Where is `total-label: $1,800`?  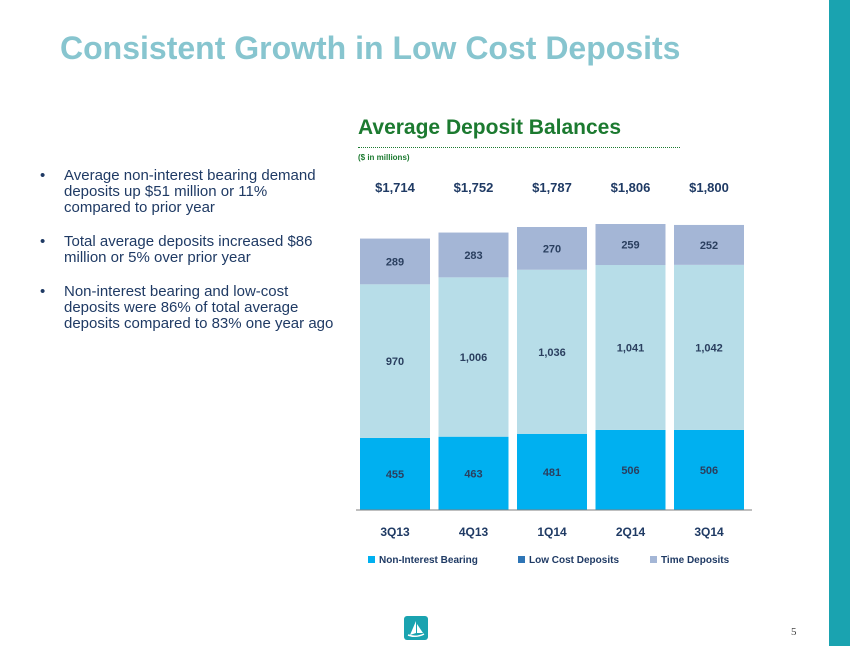
total-label: $1,800 is located at coordinates (709, 187).